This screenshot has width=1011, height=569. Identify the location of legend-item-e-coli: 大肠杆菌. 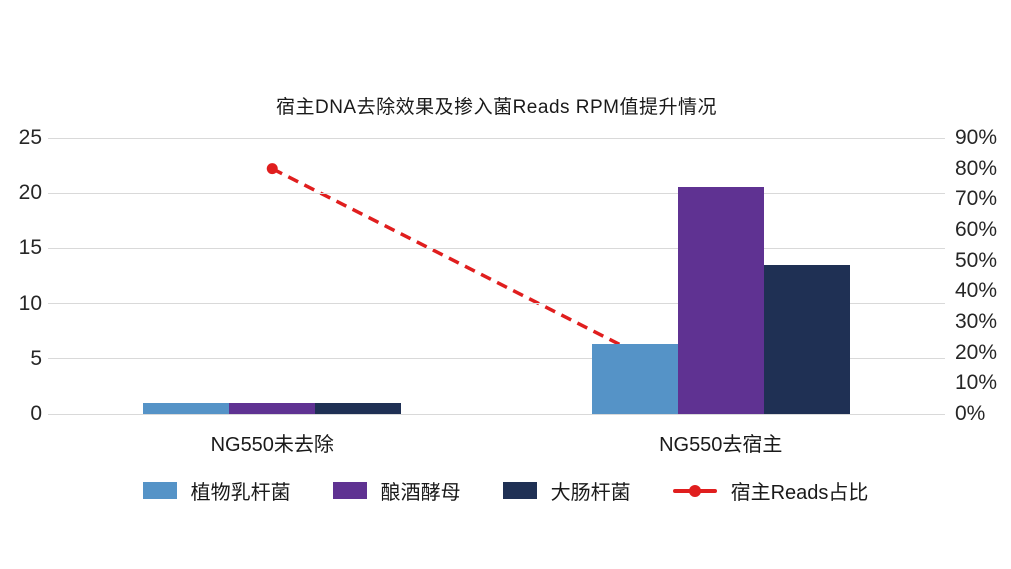
(566, 490).